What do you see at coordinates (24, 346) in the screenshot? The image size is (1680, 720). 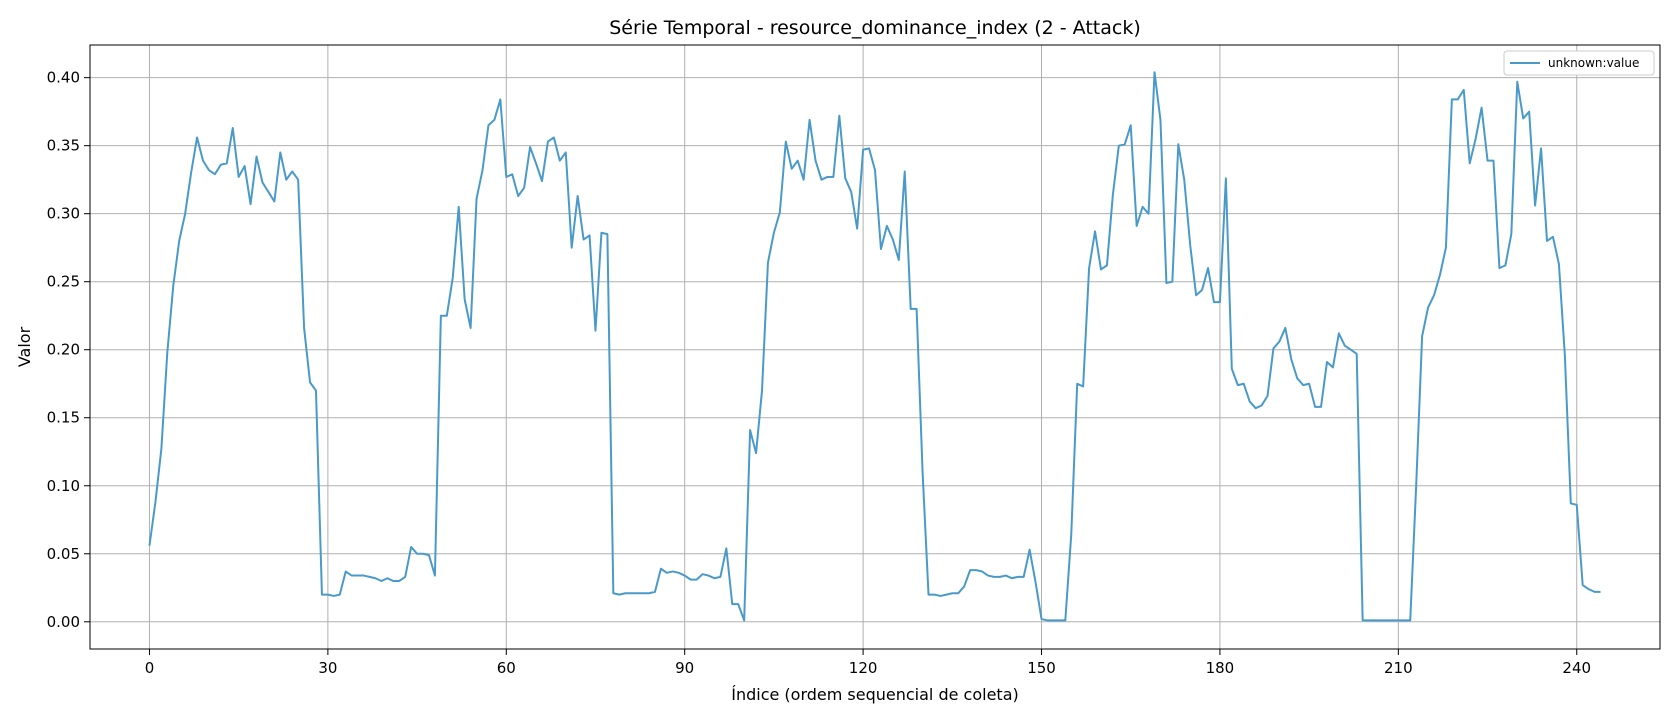 I see `y-axis-label: Valor` at bounding box center [24, 346].